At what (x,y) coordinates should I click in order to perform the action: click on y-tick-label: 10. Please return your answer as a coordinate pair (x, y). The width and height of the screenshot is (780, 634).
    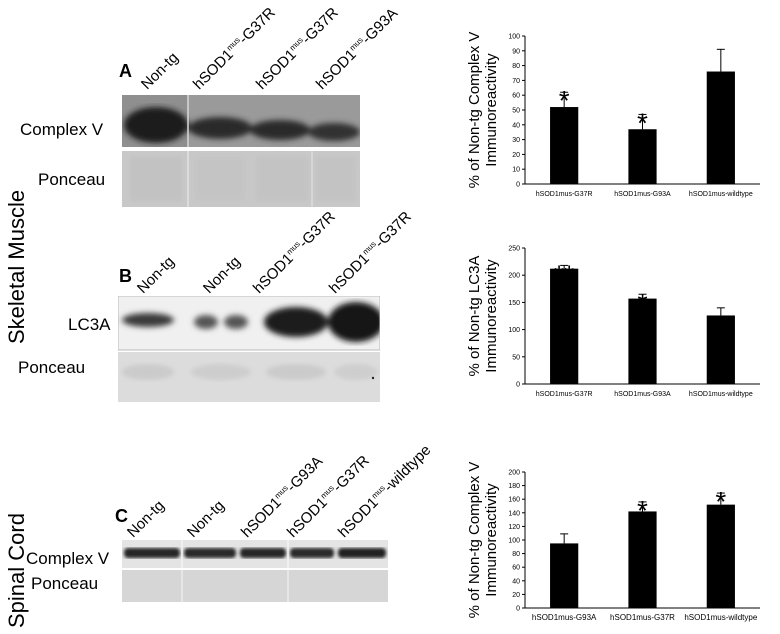
    Looking at the image, I should click on (516, 170).